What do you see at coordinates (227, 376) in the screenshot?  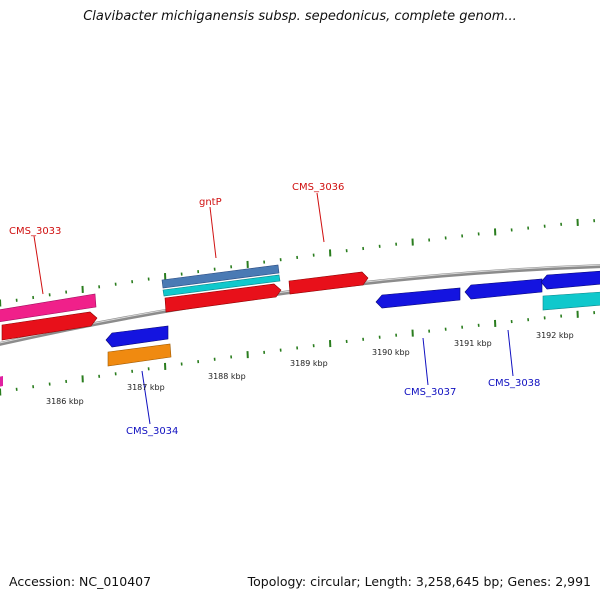 I see `scale-label-3188: 3188 kbp` at bounding box center [227, 376].